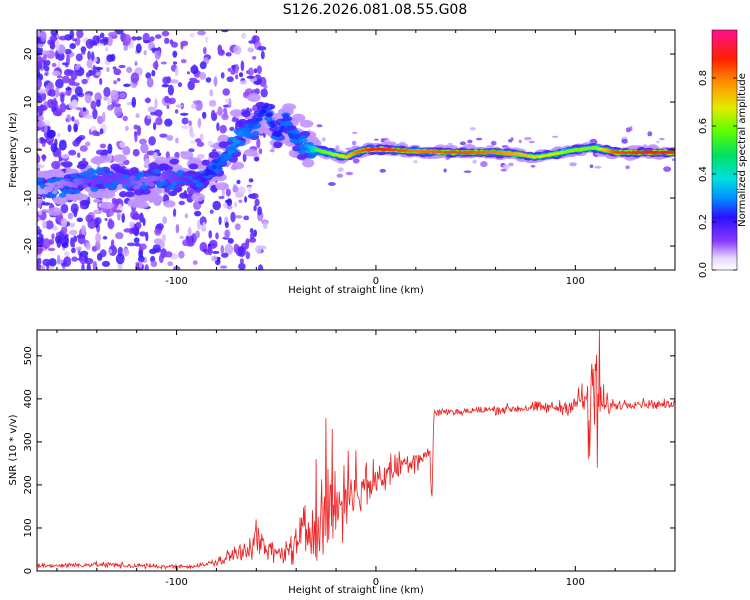 This screenshot has height=600, width=750. What do you see at coordinates (28, 102) in the screenshot?
I see `y-tick-label: 10` at bounding box center [28, 102].